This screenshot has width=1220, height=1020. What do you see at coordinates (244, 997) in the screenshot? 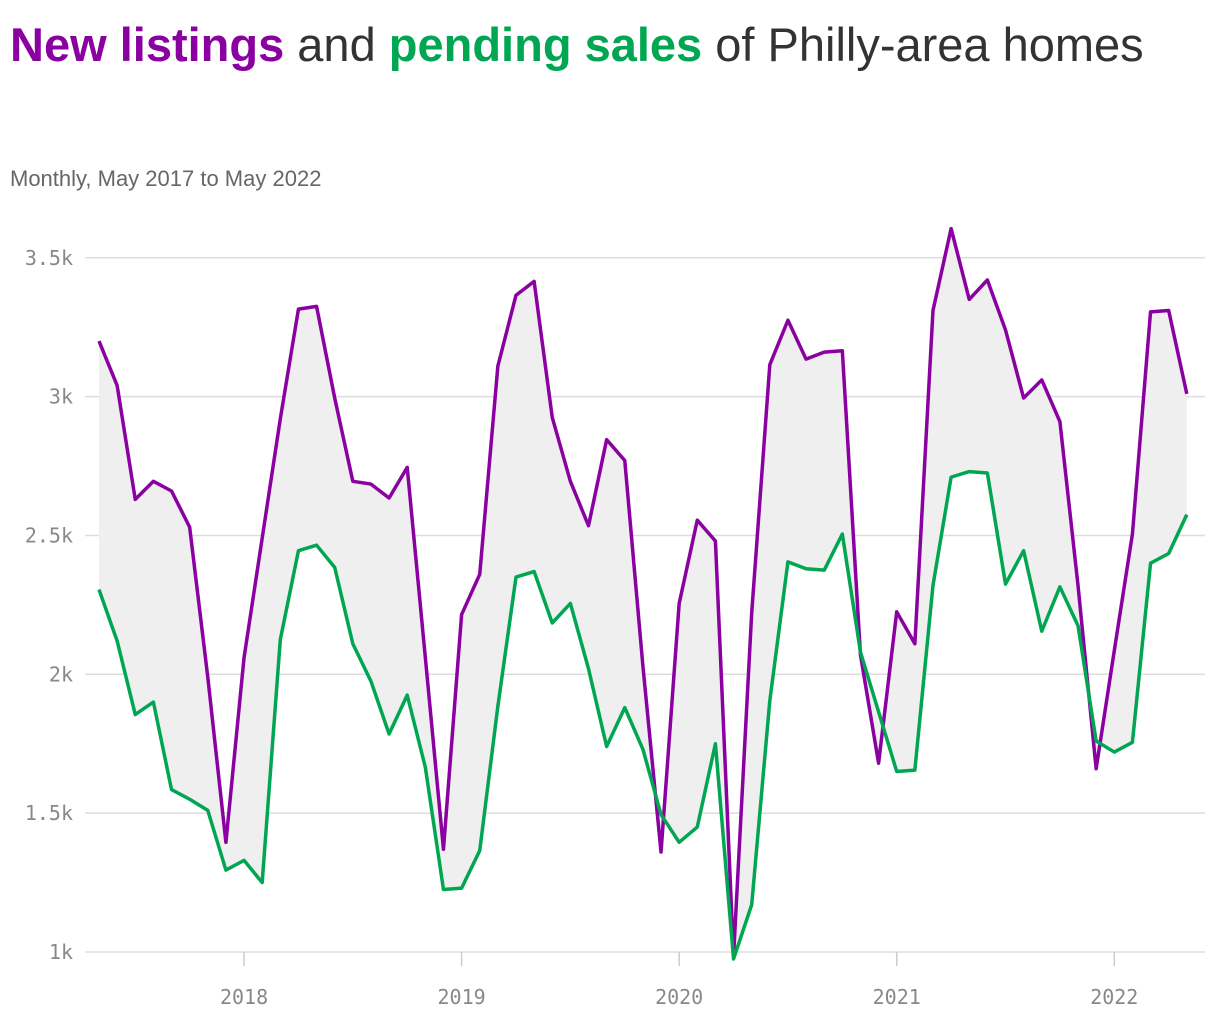
I see `x-tick-label: 2018` at bounding box center [244, 997].